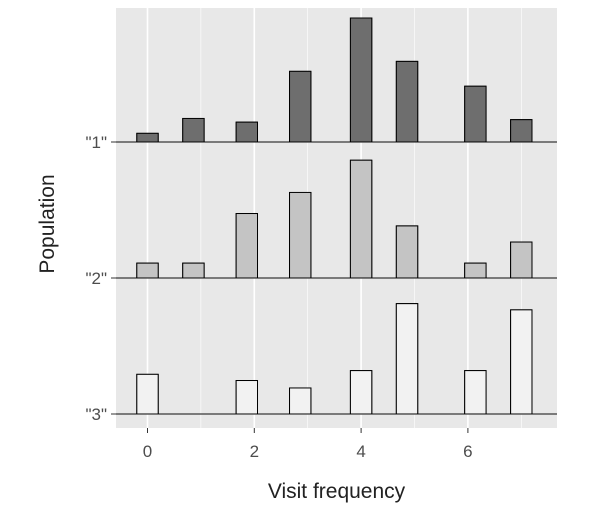 This screenshot has height=526, width=597. I want to click on x-tick-label: 0, so click(147, 451).